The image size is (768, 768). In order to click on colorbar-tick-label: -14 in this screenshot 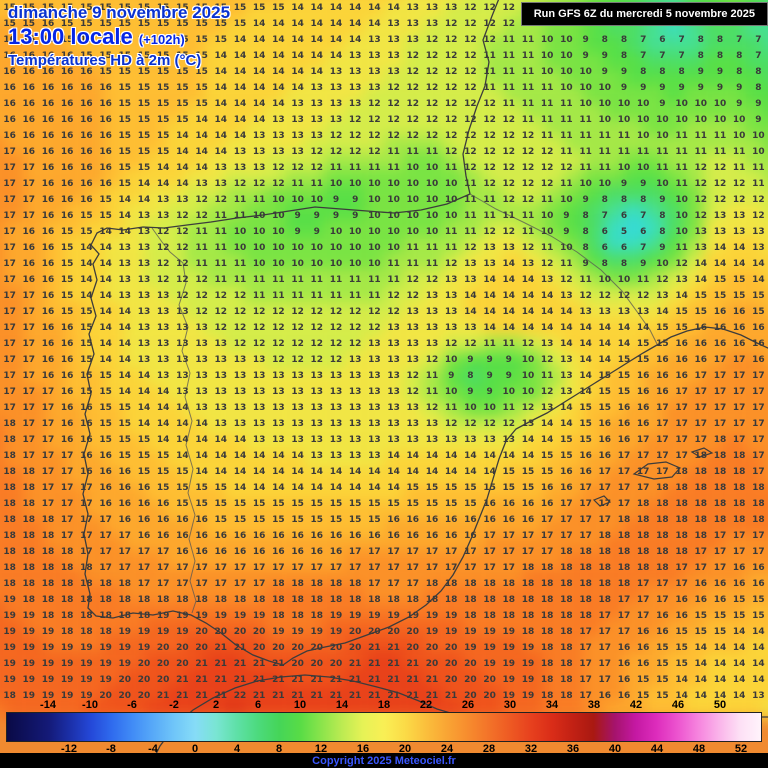, I will do `click(48, 705)`.